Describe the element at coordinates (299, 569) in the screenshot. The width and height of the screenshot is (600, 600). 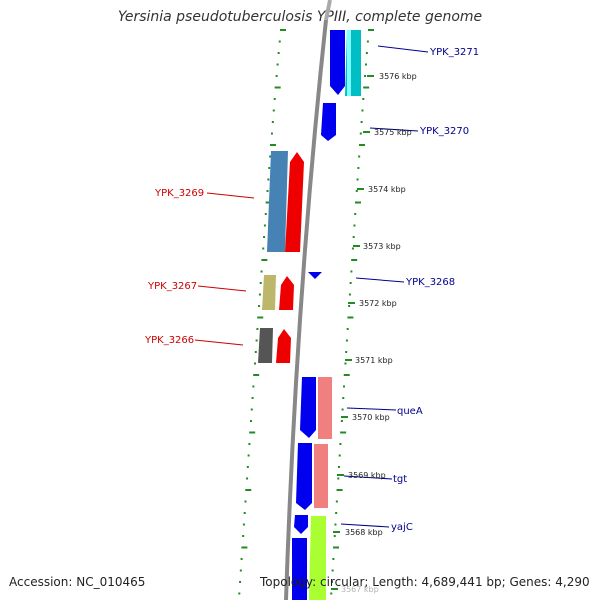
I see `gene-block-bottom-blue` at that location.